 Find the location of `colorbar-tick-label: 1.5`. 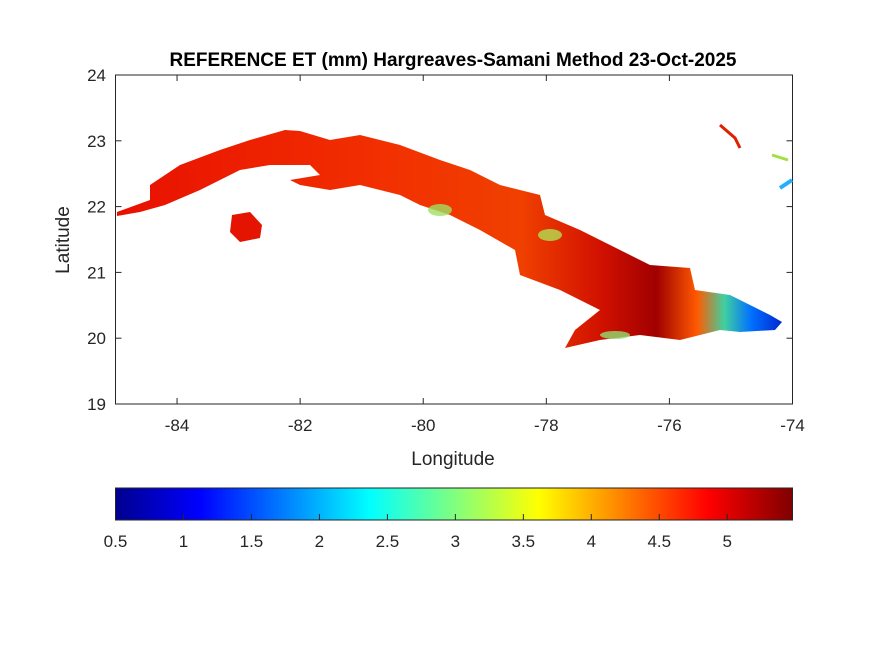

colorbar-tick-label: 1.5 is located at coordinates (252, 541).